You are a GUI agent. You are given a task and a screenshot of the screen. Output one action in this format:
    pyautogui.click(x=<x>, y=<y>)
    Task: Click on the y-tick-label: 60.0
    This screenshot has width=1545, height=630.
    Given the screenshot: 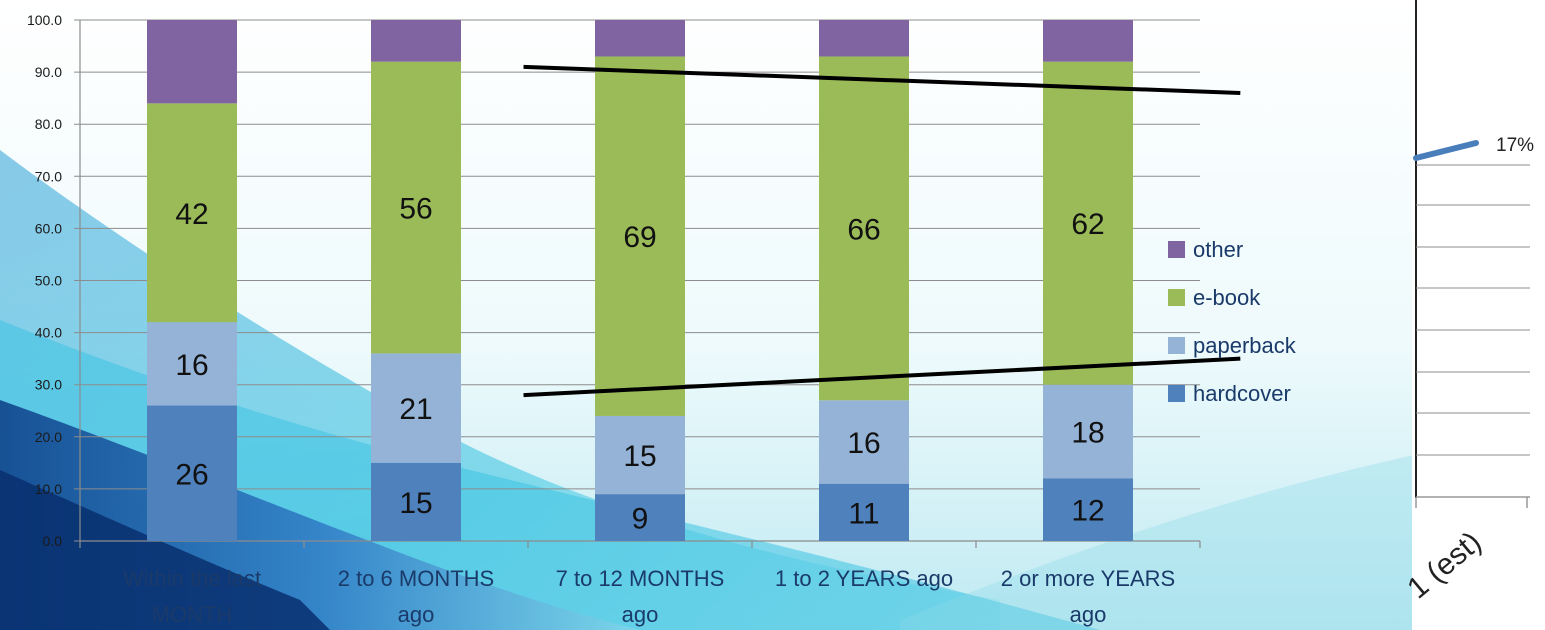 What is the action you would take?
    pyautogui.click(x=48, y=228)
    